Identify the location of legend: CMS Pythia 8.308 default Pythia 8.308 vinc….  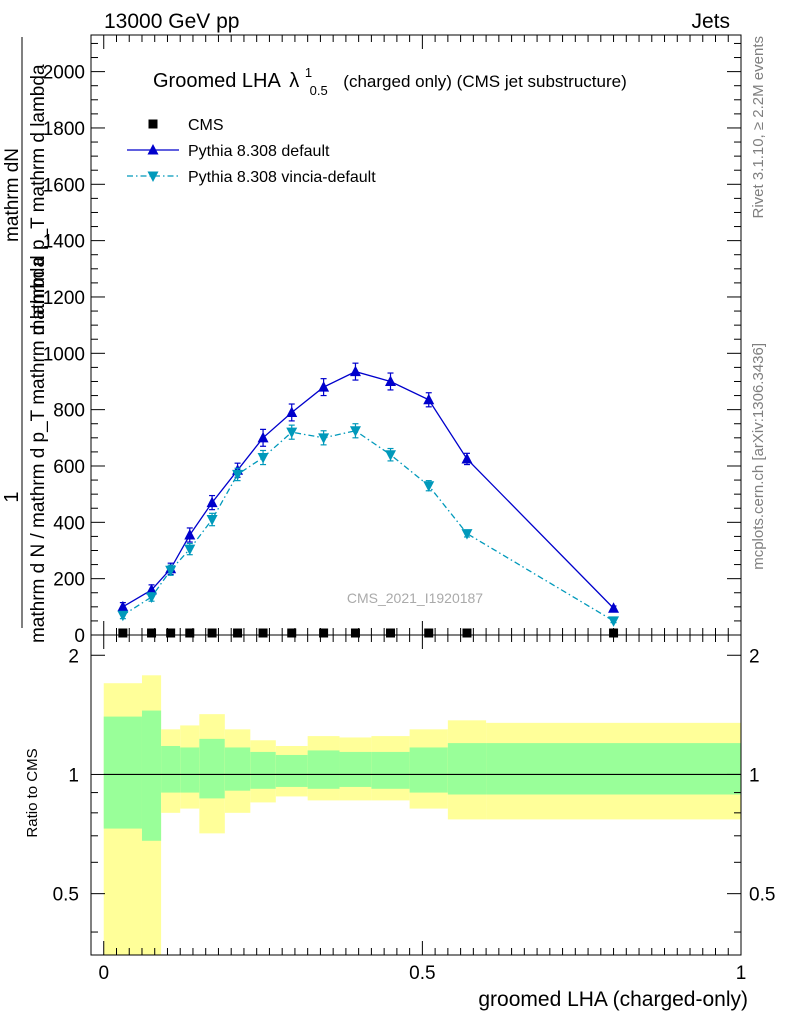
(251, 151).